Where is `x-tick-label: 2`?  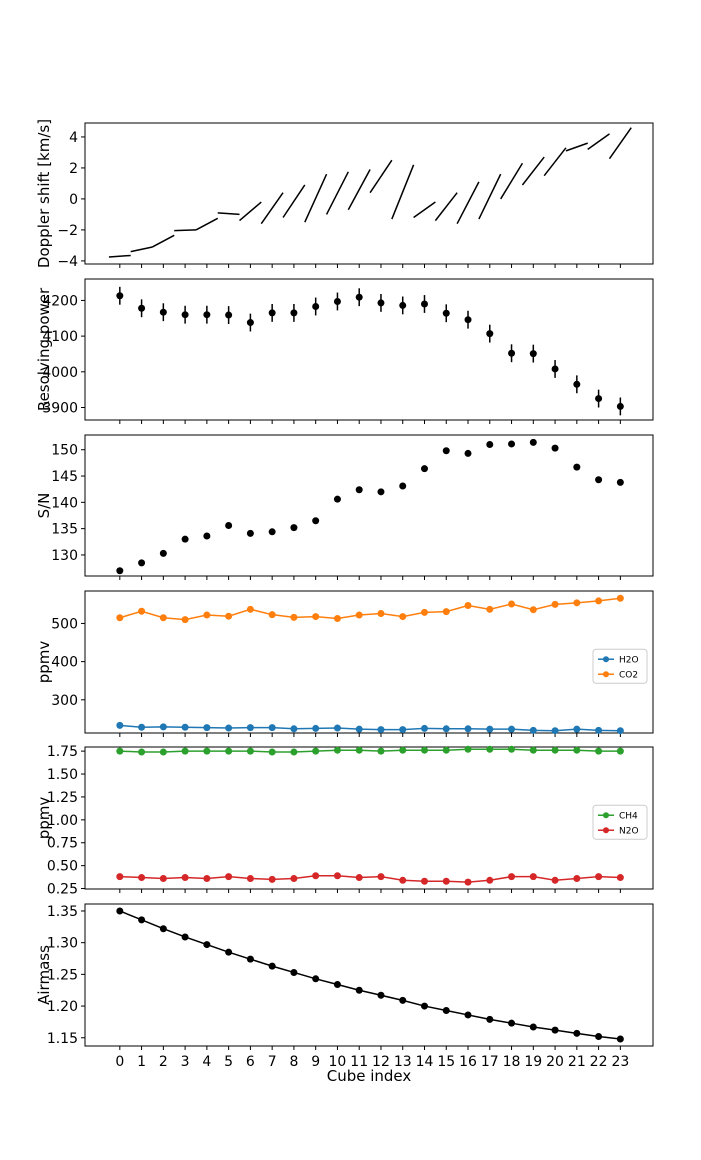 x-tick-label: 2 is located at coordinates (163, 1062).